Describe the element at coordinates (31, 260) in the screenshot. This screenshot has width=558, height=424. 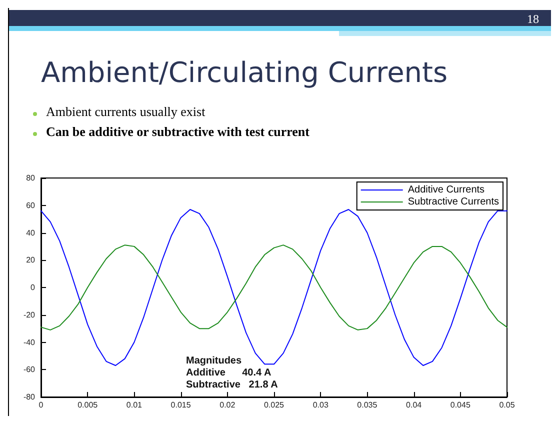
I see `y-tick-label: 20` at that location.